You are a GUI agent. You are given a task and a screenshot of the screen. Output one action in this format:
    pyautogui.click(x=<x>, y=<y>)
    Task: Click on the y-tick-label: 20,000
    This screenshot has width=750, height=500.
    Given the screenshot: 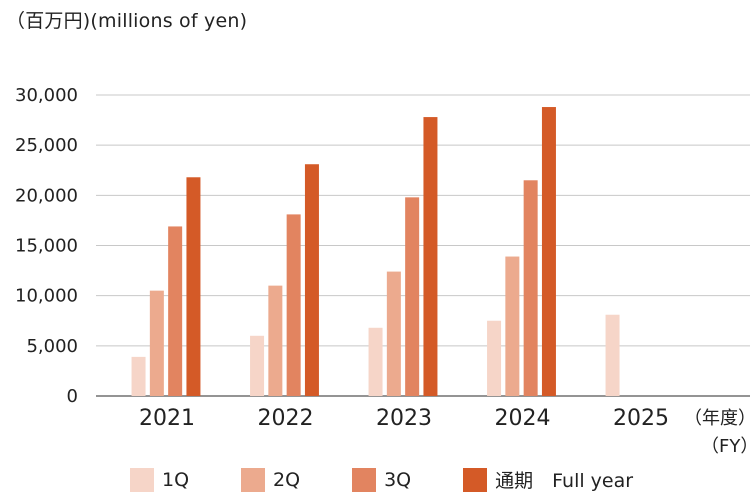 What is the action you would take?
    pyautogui.click(x=46, y=195)
    